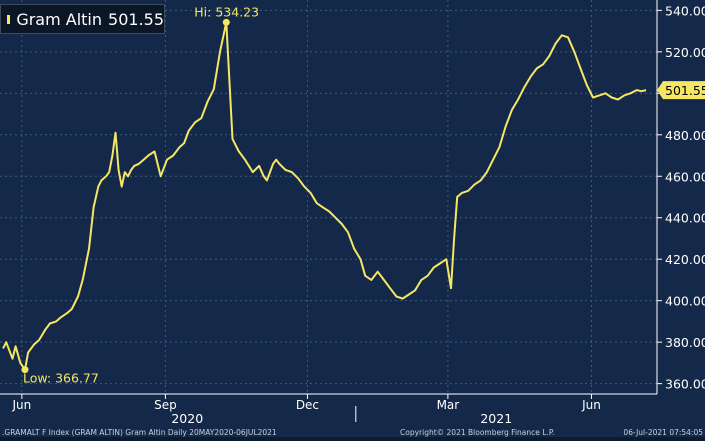  What do you see at coordinates (165, 405) in the screenshot?
I see `x-tick-label: Sep` at bounding box center [165, 405].